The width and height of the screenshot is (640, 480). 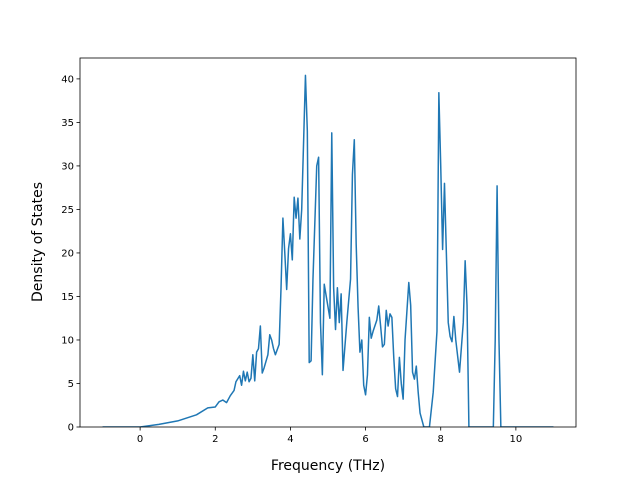 I want to click on y-tick-label: 10, so click(x=67, y=340).